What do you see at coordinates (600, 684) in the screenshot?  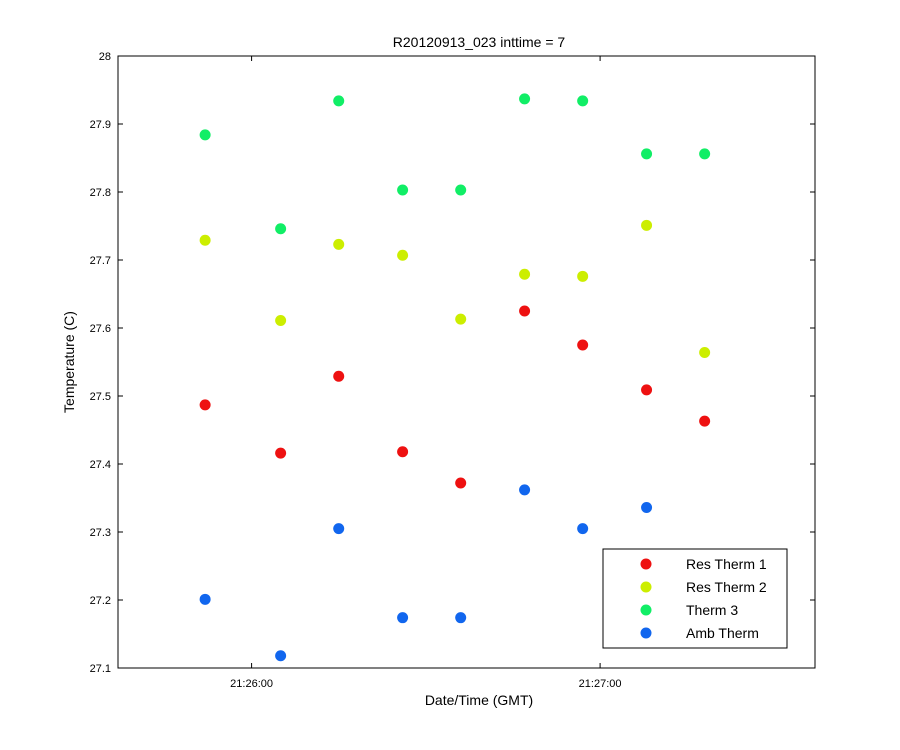 I see `x-tick-label: 21:27:00` at bounding box center [600, 684].